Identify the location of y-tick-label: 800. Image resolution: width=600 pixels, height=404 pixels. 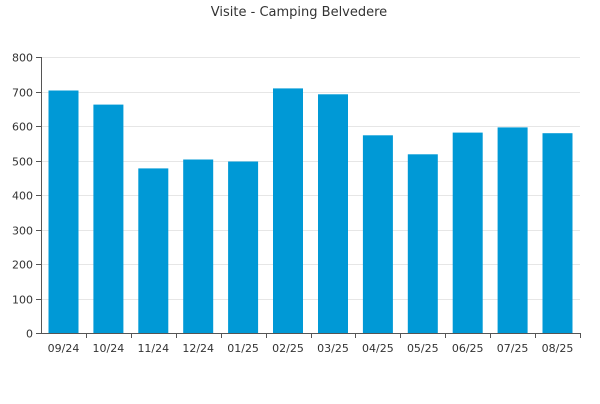
(22, 58).